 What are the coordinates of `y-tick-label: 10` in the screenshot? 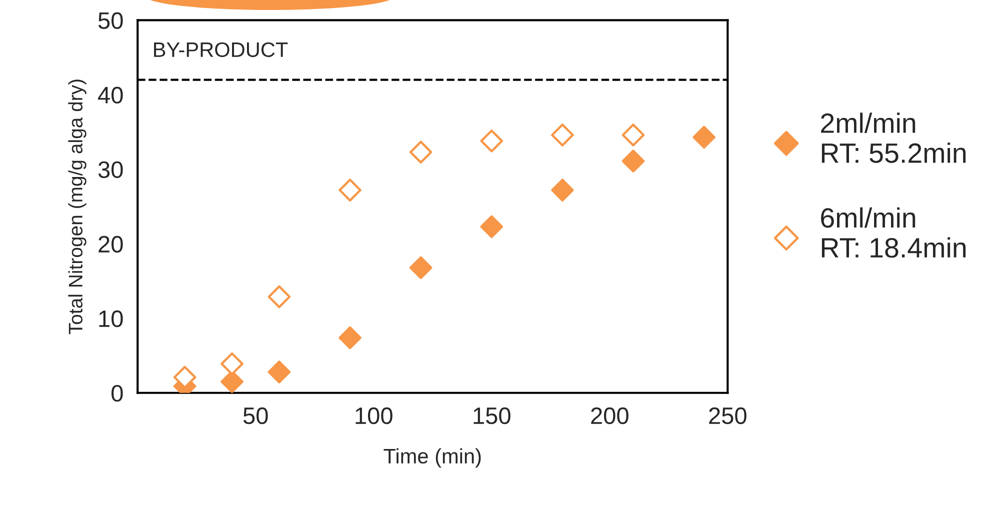 It's located at (111, 319).